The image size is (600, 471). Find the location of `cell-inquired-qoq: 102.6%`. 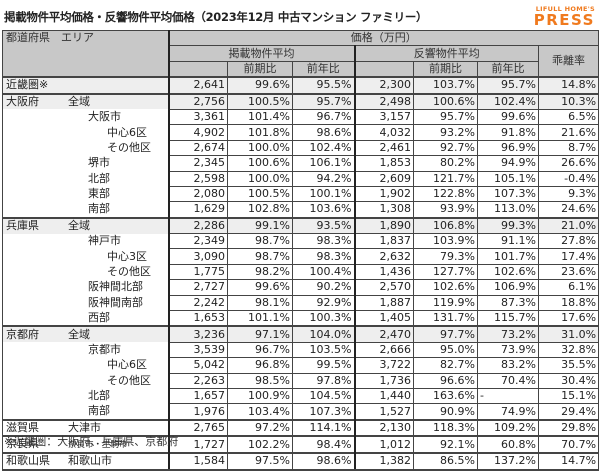

cell-inquired-qoq: 102.6% is located at coordinates (445, 287).